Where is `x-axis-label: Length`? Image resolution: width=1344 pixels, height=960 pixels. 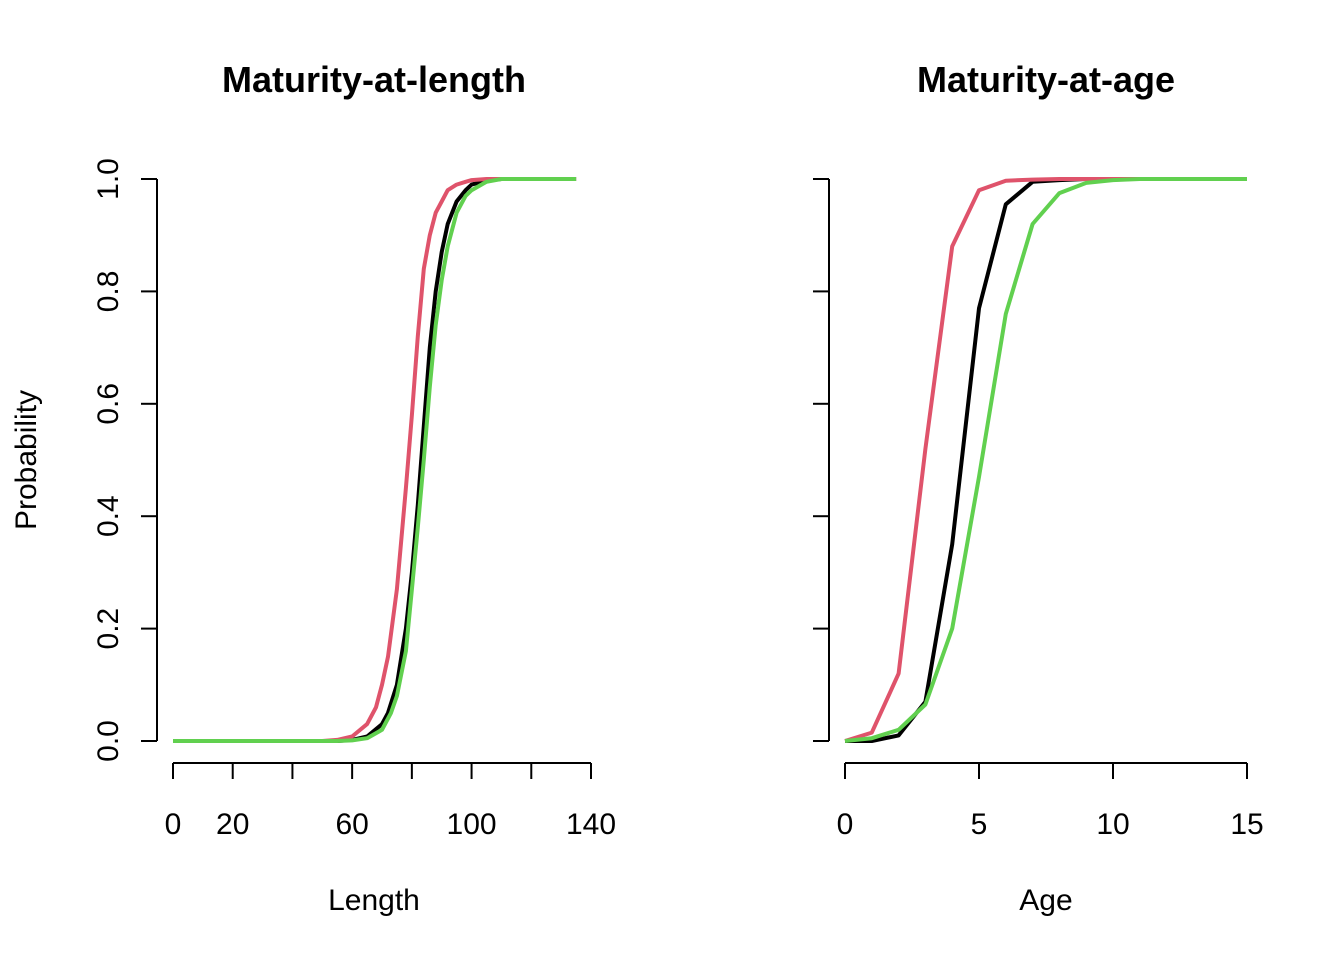
x-axis-label: Length is located at coordinates (374, 900).